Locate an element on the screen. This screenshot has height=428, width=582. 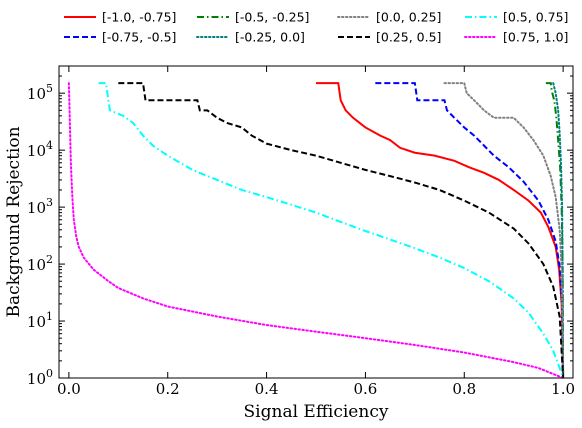
legend-item: [-0.5, -0.25] is located at coordinates (253, 17).